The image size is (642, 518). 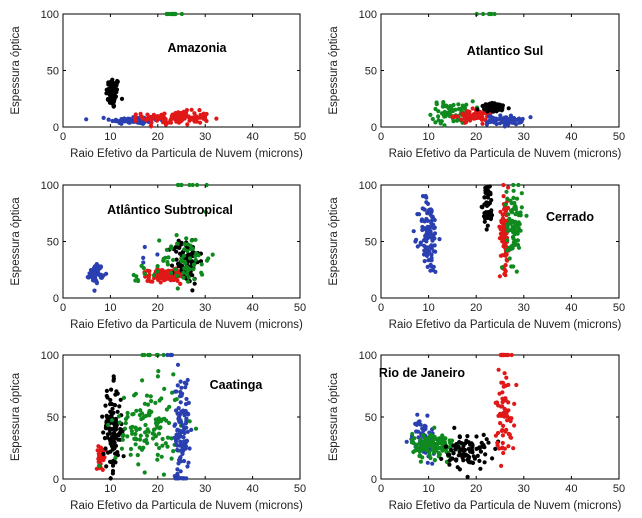 I want to click on panel-title: Cerrado, so click(x=570, y=217).